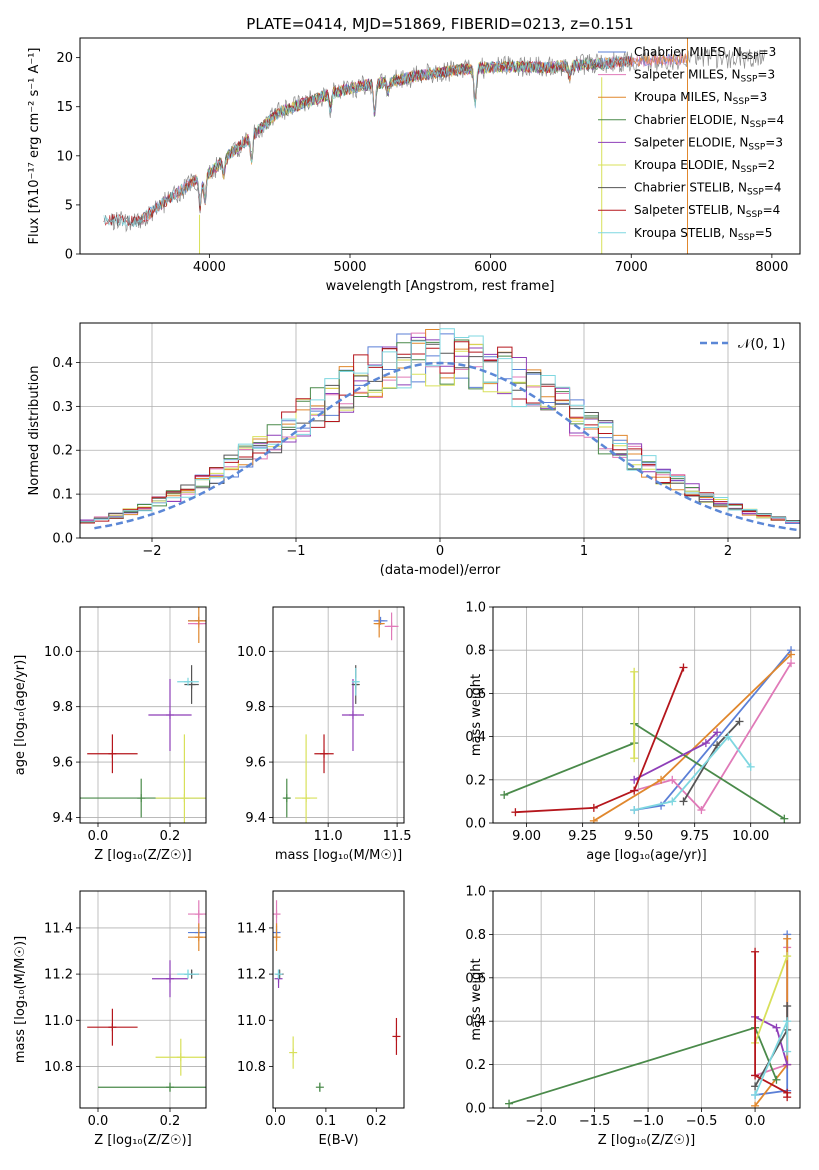  Describe the element at coordinates (151, 551) in the screenshot. I see `x-tick-label: −2` at that location.